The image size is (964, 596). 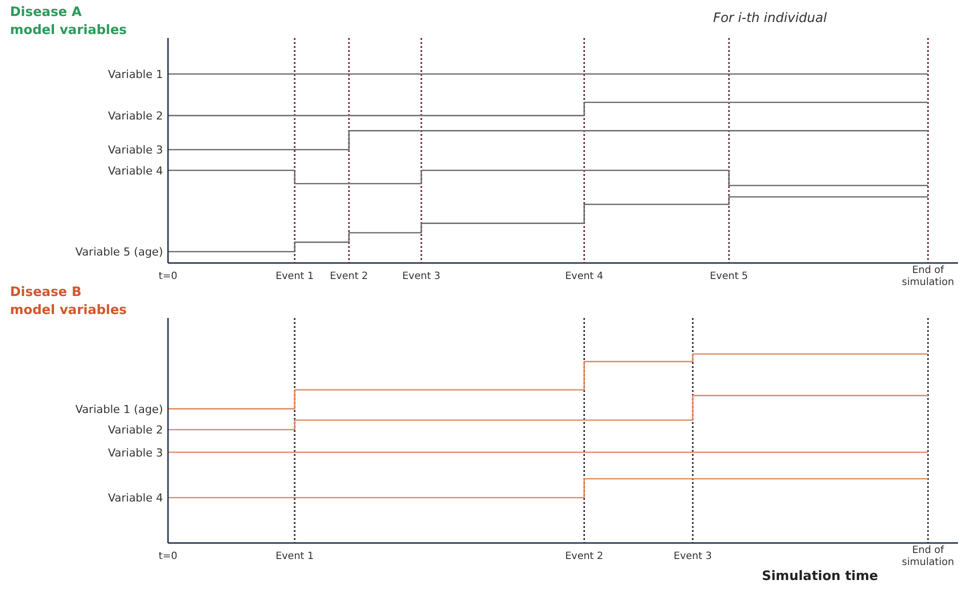 I want to click on chart-title: Disease B model variables, so click(x=69, y=301).